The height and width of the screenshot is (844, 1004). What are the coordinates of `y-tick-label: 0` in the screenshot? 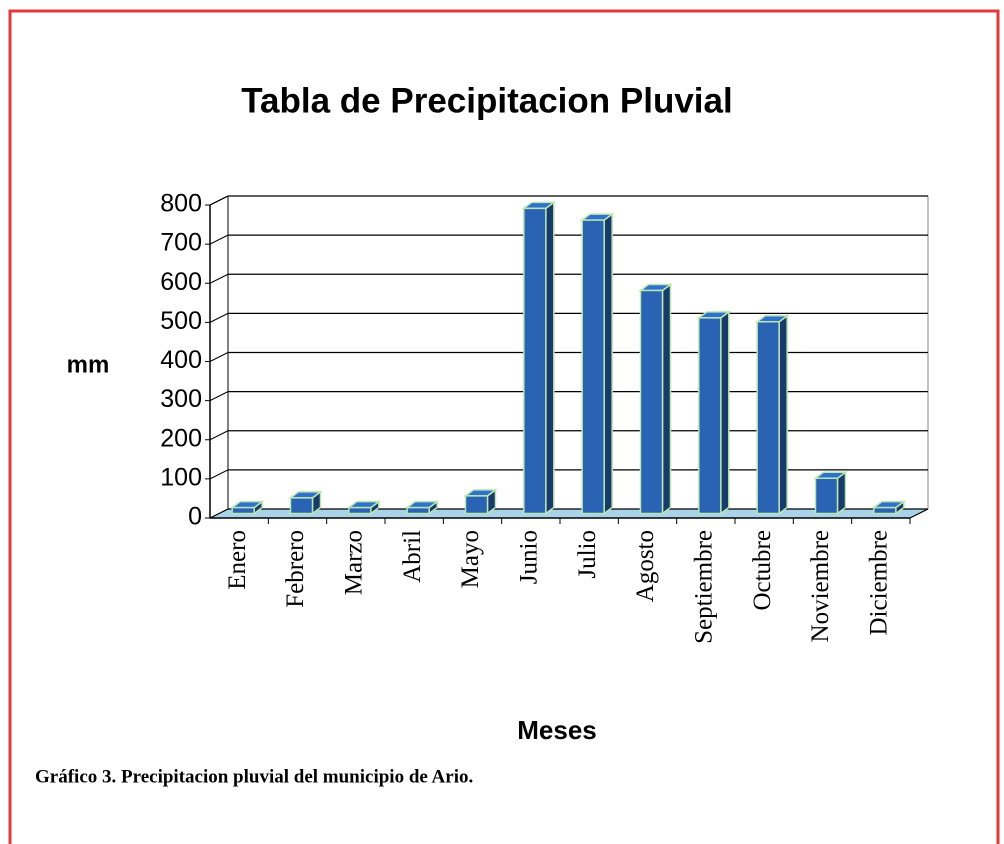 It's located at (195, 517).